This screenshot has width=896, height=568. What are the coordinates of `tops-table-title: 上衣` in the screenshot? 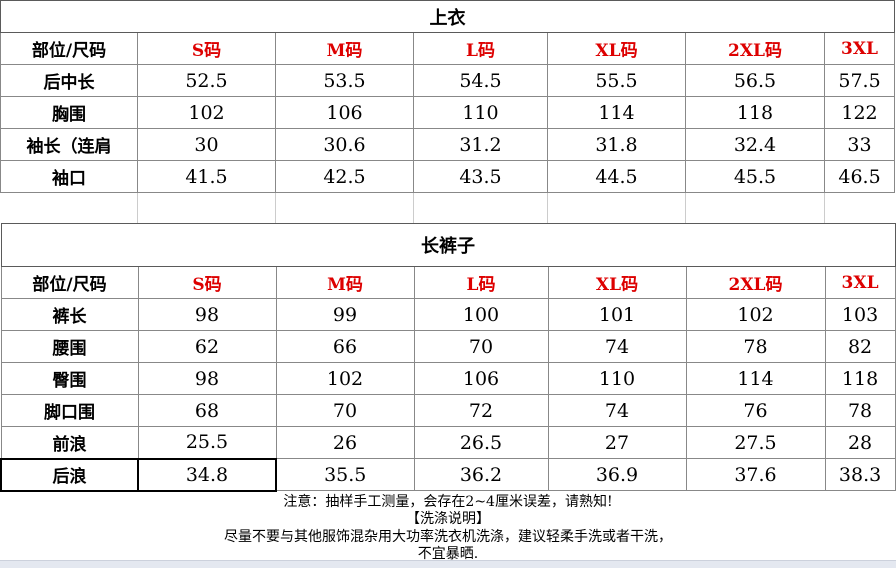 It's located at (448, 16).